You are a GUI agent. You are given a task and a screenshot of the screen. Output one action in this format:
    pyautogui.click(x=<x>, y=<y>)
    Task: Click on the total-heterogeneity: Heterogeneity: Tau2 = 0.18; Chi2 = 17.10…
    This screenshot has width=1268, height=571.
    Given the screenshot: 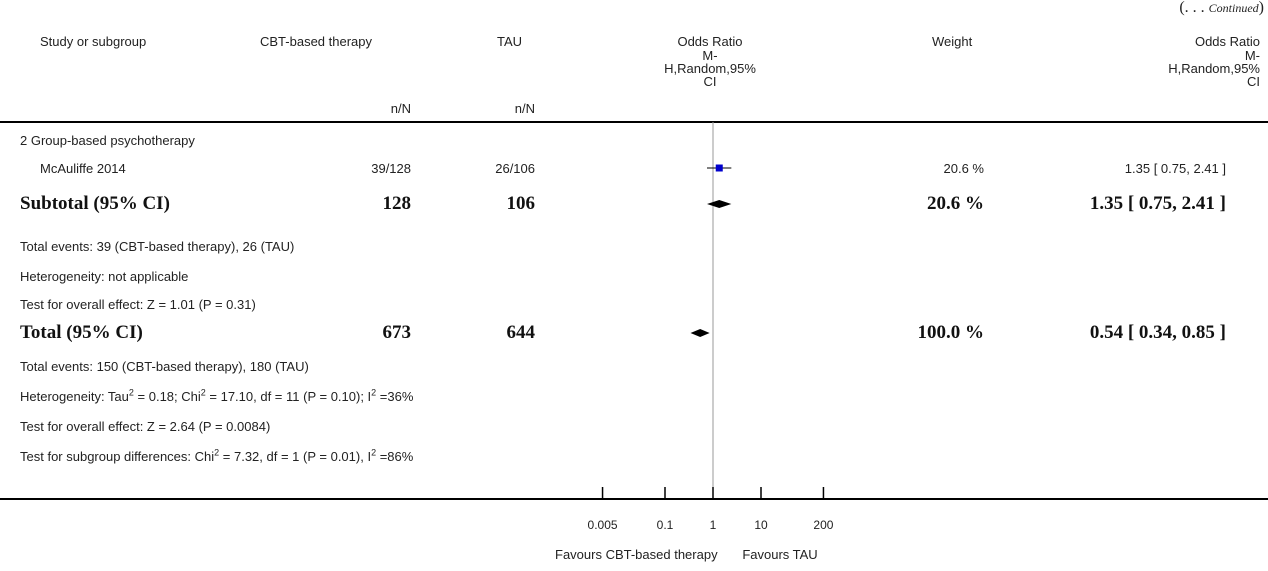 What is the action you would take?
    pyautogui.click(x=217, y=395)
    